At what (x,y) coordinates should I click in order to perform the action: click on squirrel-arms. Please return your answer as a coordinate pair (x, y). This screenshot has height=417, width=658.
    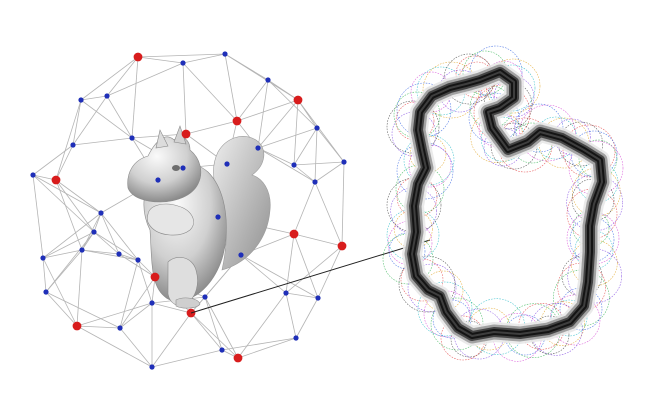
    Looking at the image, I should click on (170, 219).